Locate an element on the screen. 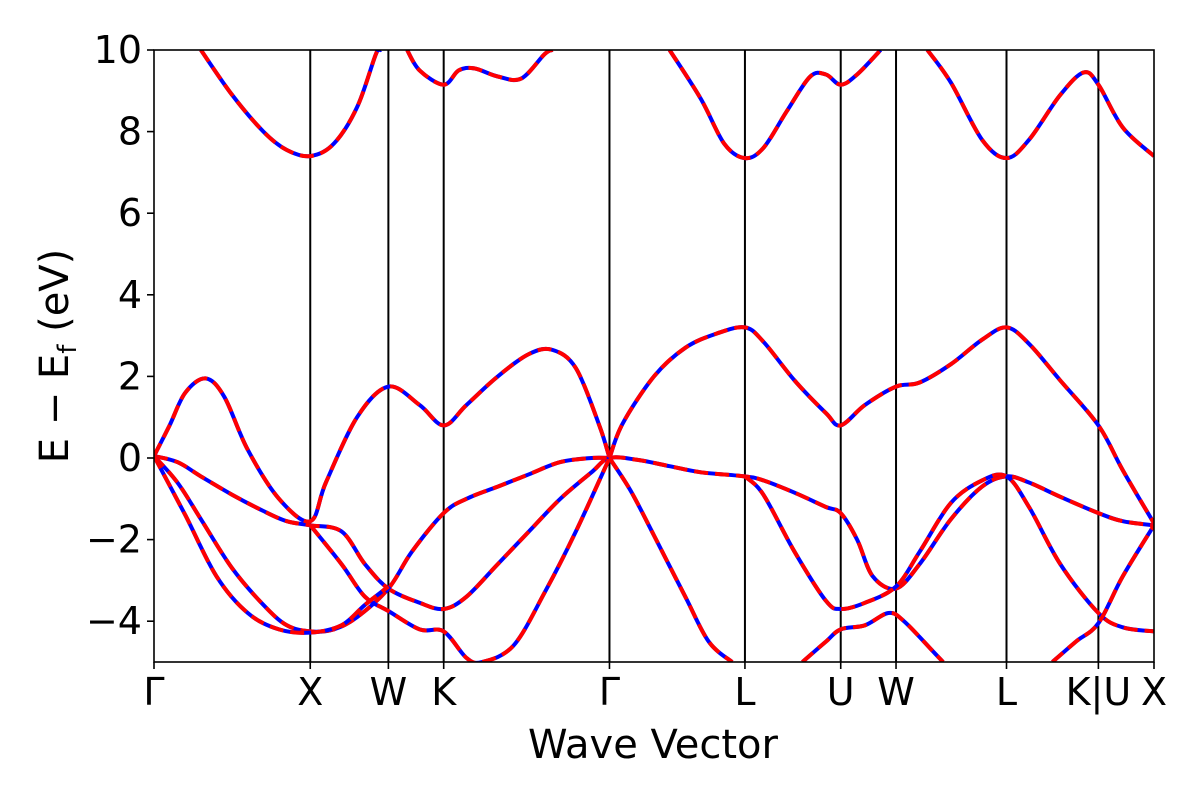 This screenshot has height=800, width=1200. x-tick-label: U is located at coordinates (841, 692).